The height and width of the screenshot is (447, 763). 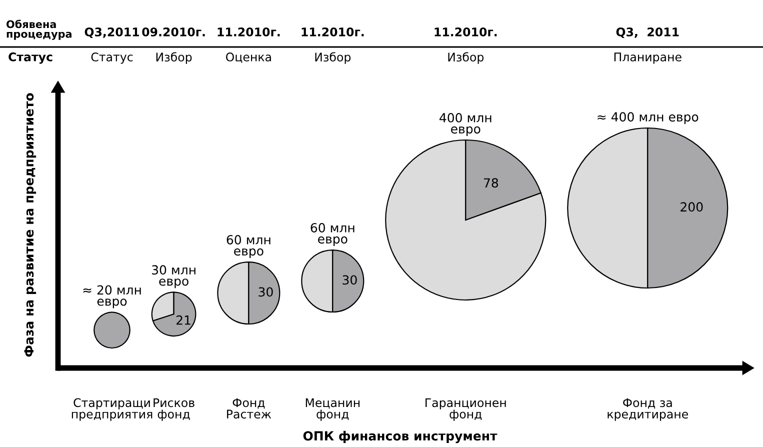 I want to click on text: 09.2010г., so click(x=173, y=31).